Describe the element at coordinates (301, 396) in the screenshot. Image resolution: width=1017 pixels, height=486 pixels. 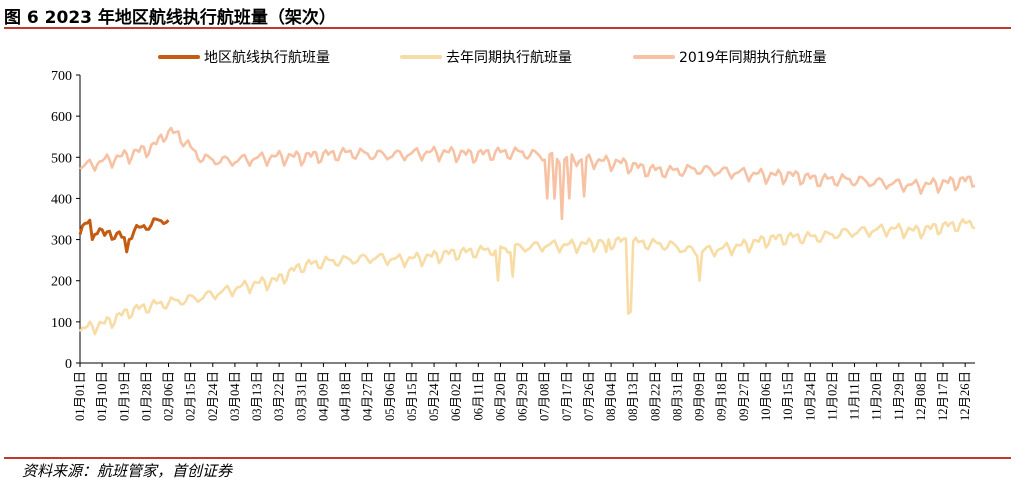
I see `x-tick-label: 03月31日` at that location.